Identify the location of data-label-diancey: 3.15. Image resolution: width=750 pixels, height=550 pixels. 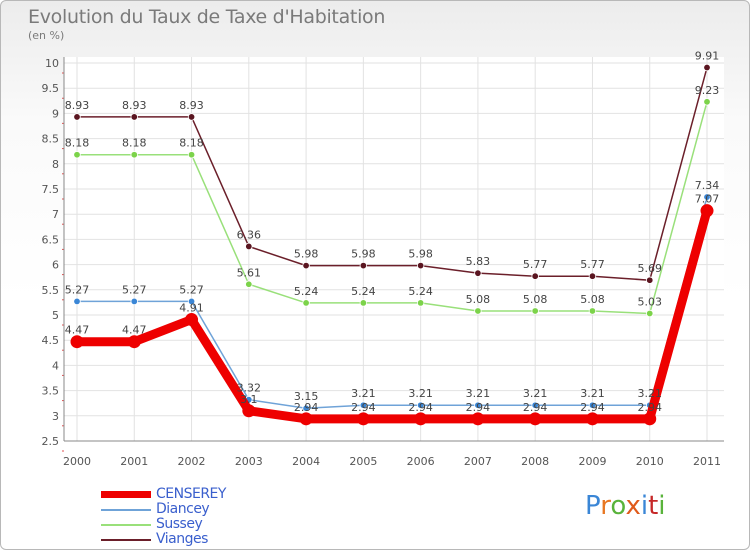
(306, 396).